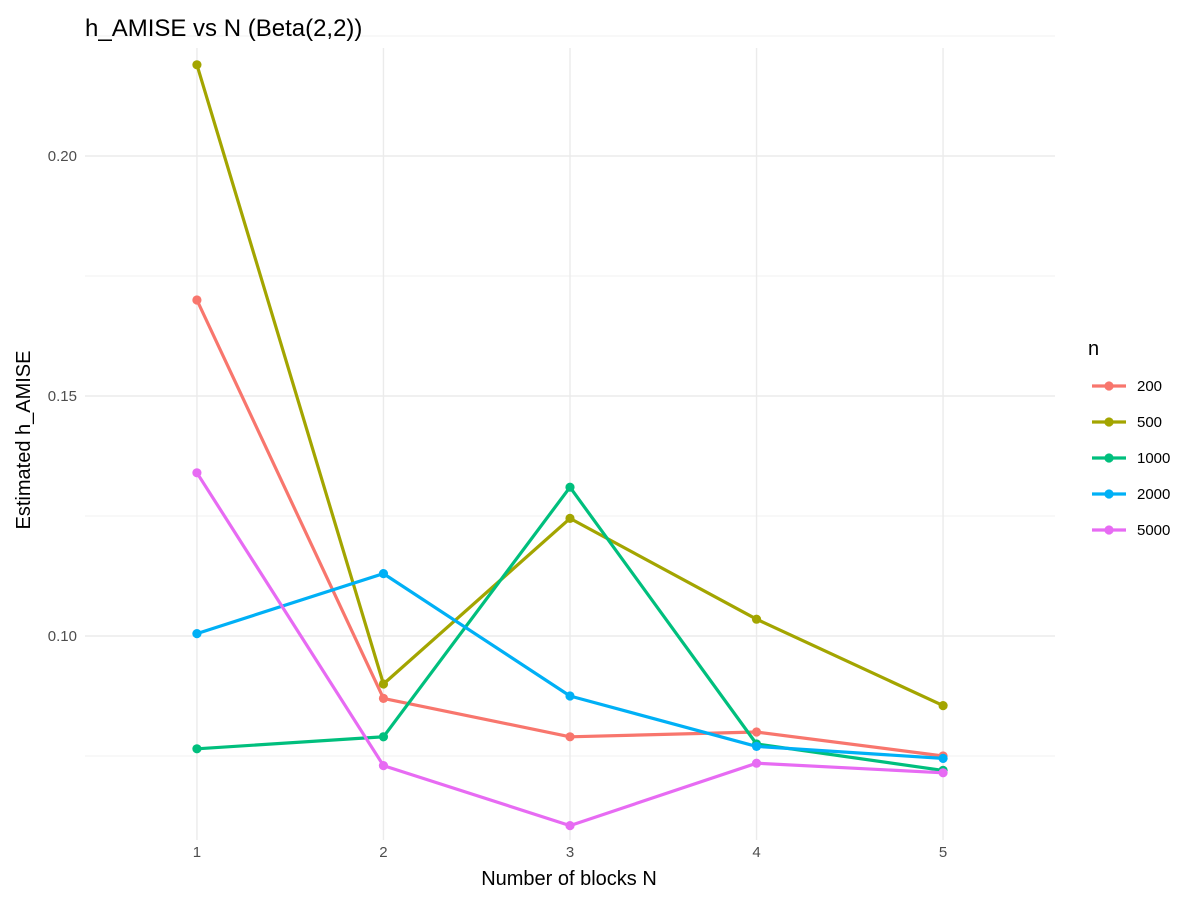 The width and height of the screenshot is (1200, 900). Describe the element at coordinates (383, 852) in the screenshot. I see `x-tick-label: 2` at that location.